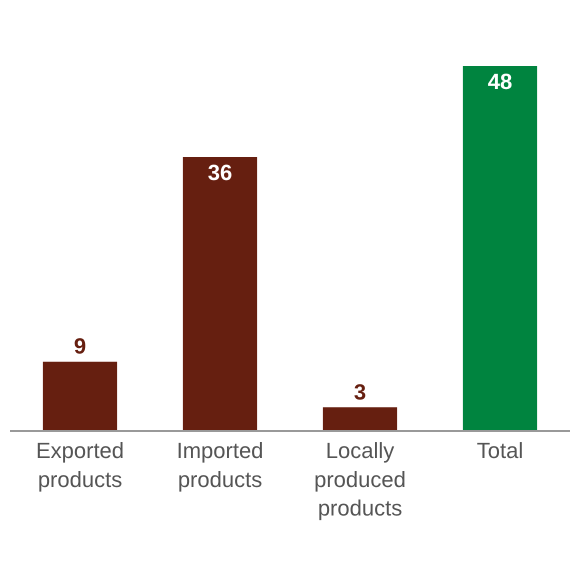 This screenshot has height=565, width=580. What do you see at coordinates (80, 346) in the screenshot?
I see `data-label: 9` at bounding box center [80, 346].